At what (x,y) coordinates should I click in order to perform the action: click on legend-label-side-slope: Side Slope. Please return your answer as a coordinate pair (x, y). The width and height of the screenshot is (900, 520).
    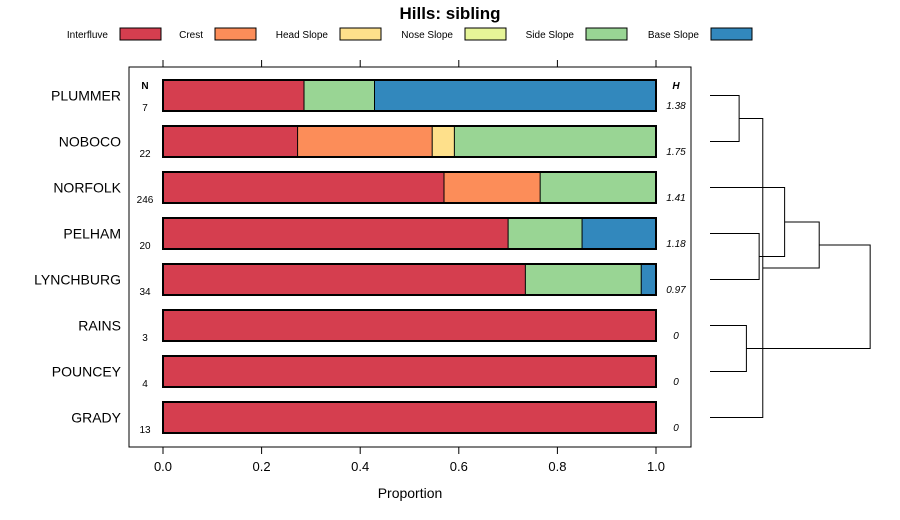
    Looking at the image, I should click on (550, 35).